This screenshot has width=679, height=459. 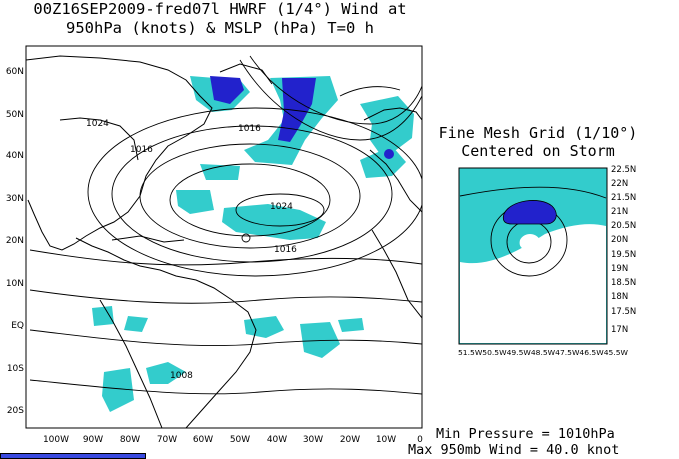 I want to click on inset-lat-label: 18.5N, so click(x=623, y=283).